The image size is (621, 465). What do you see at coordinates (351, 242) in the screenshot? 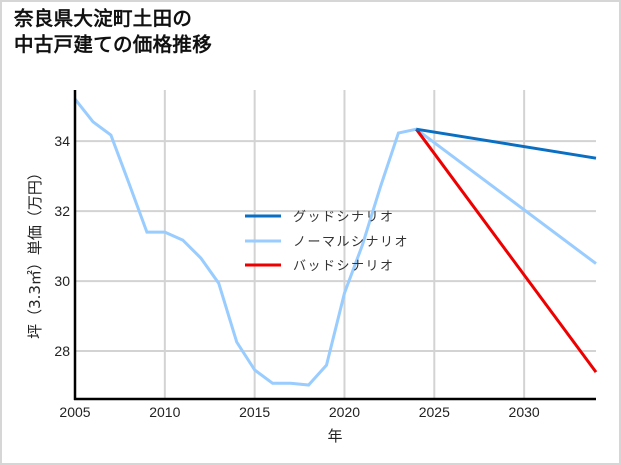
I see `legend-label-normal: ノーマルシナリオ` at bounding box center [351, 242].